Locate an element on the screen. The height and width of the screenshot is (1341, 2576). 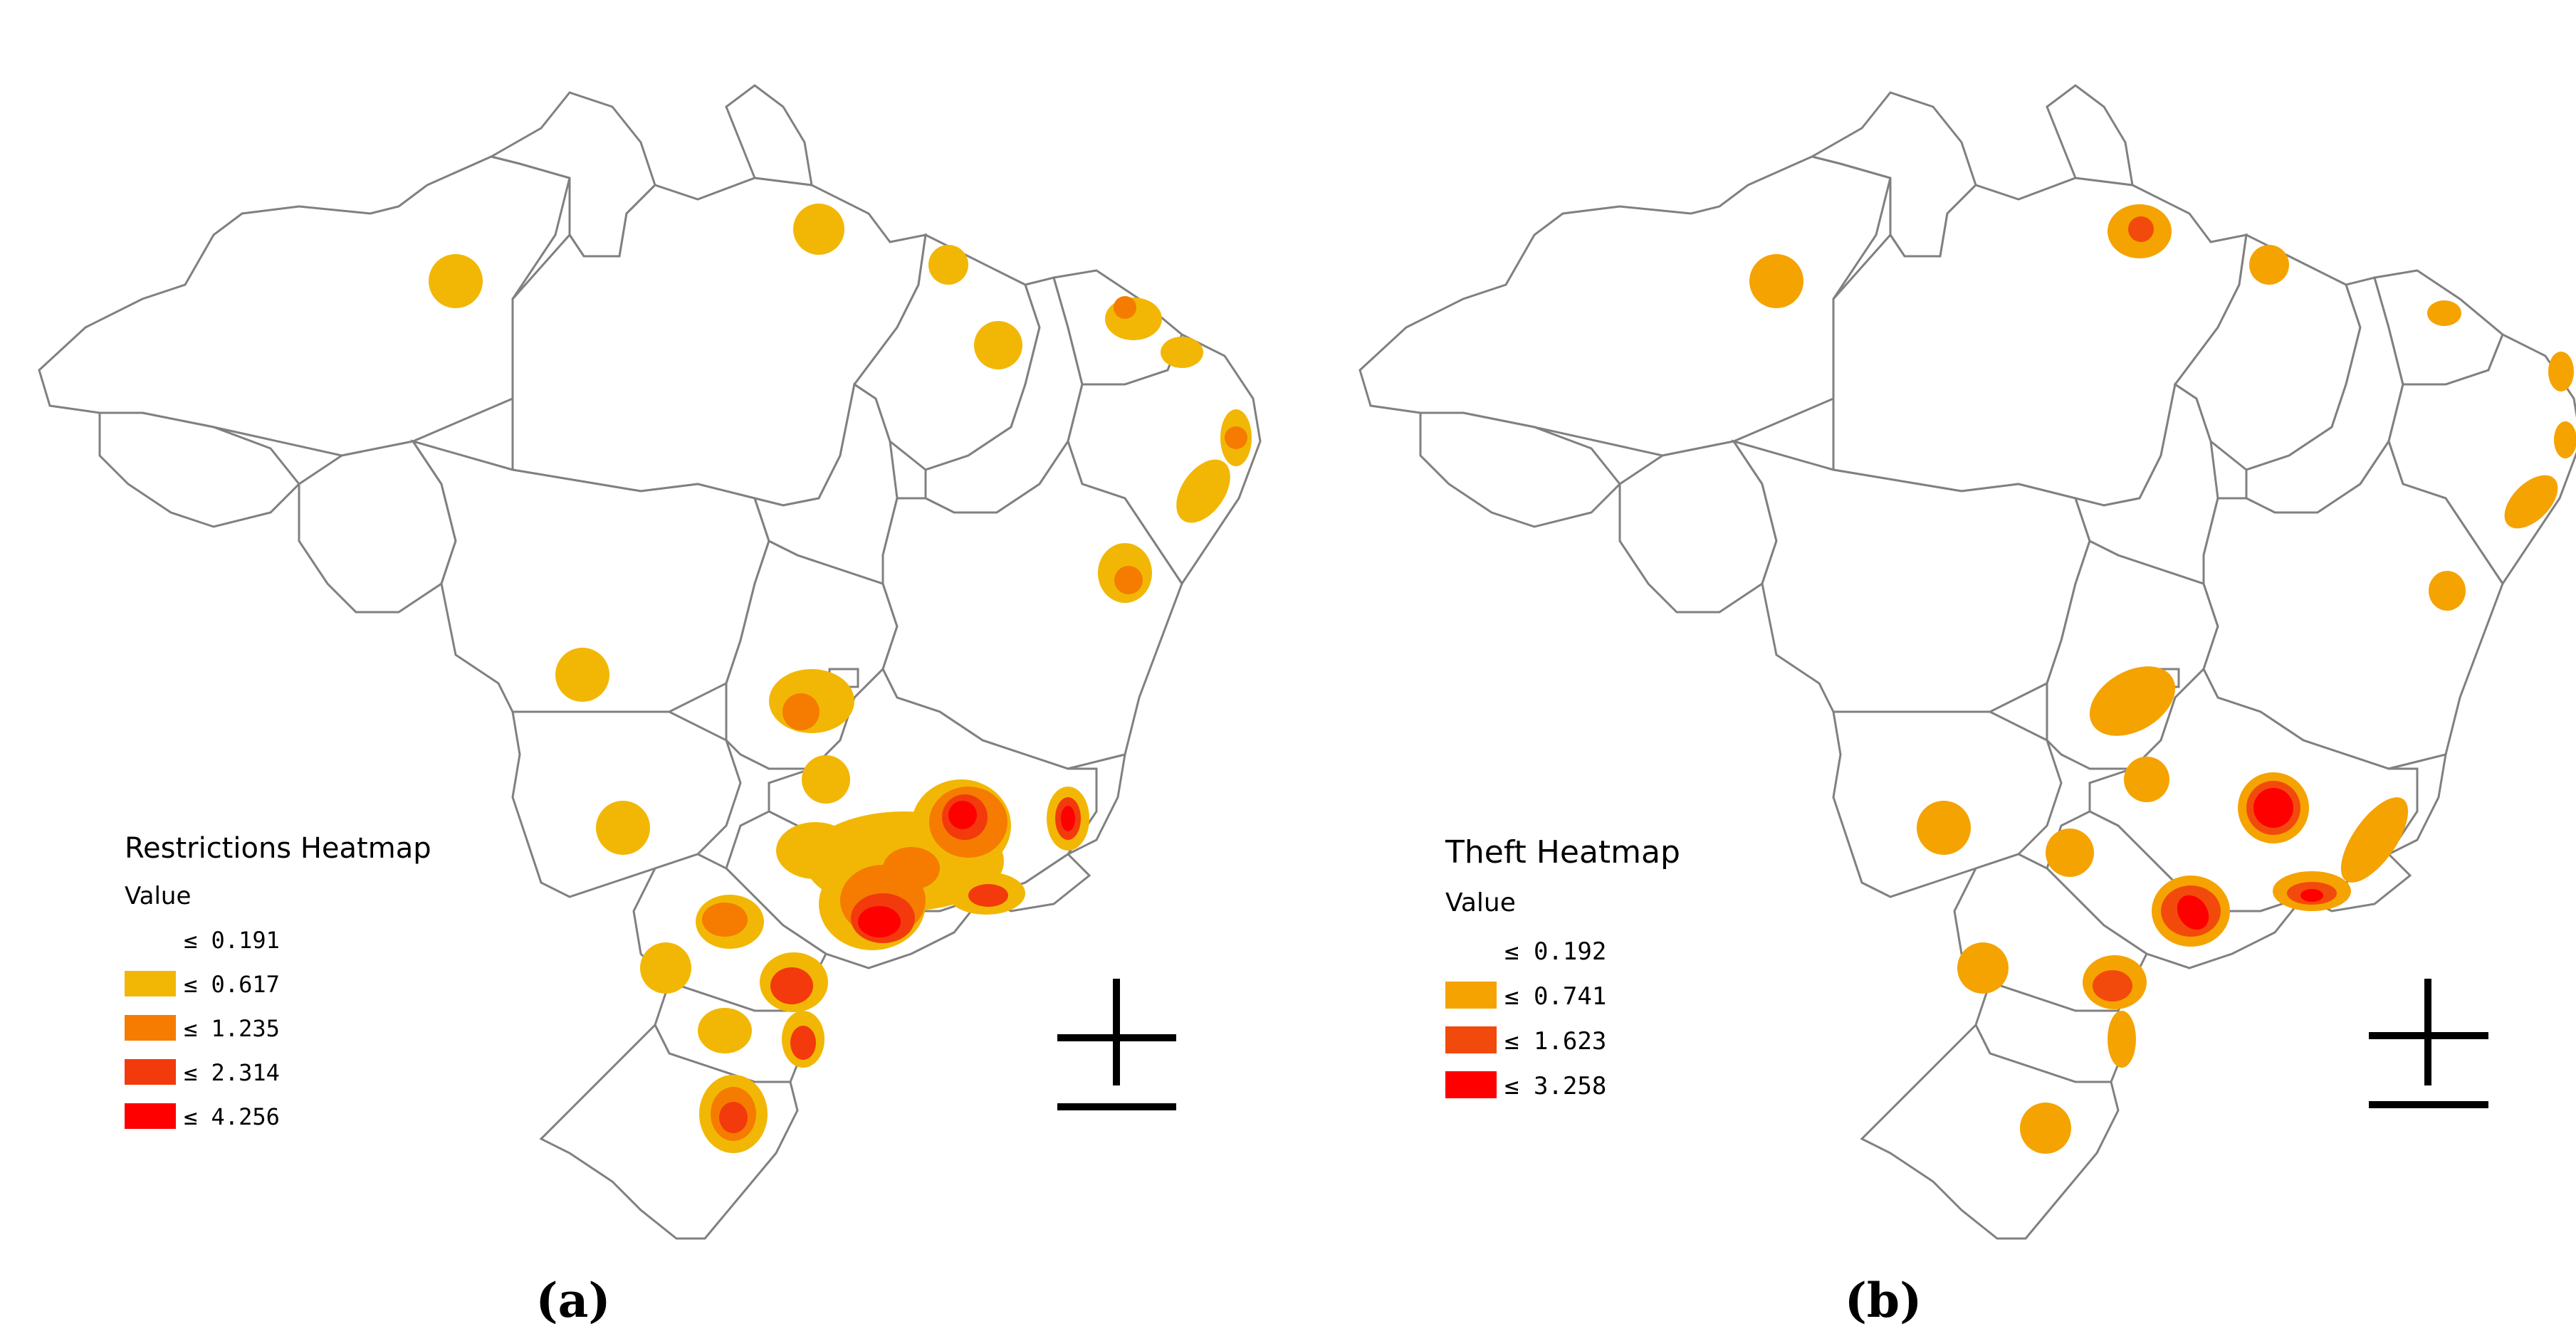
legend-classes-a: ≤ 0.191 ≤ 0.617 ≤ 1.235 ≤ 2.314 ≤ 4.256 is located at coordinates (202, 1028).